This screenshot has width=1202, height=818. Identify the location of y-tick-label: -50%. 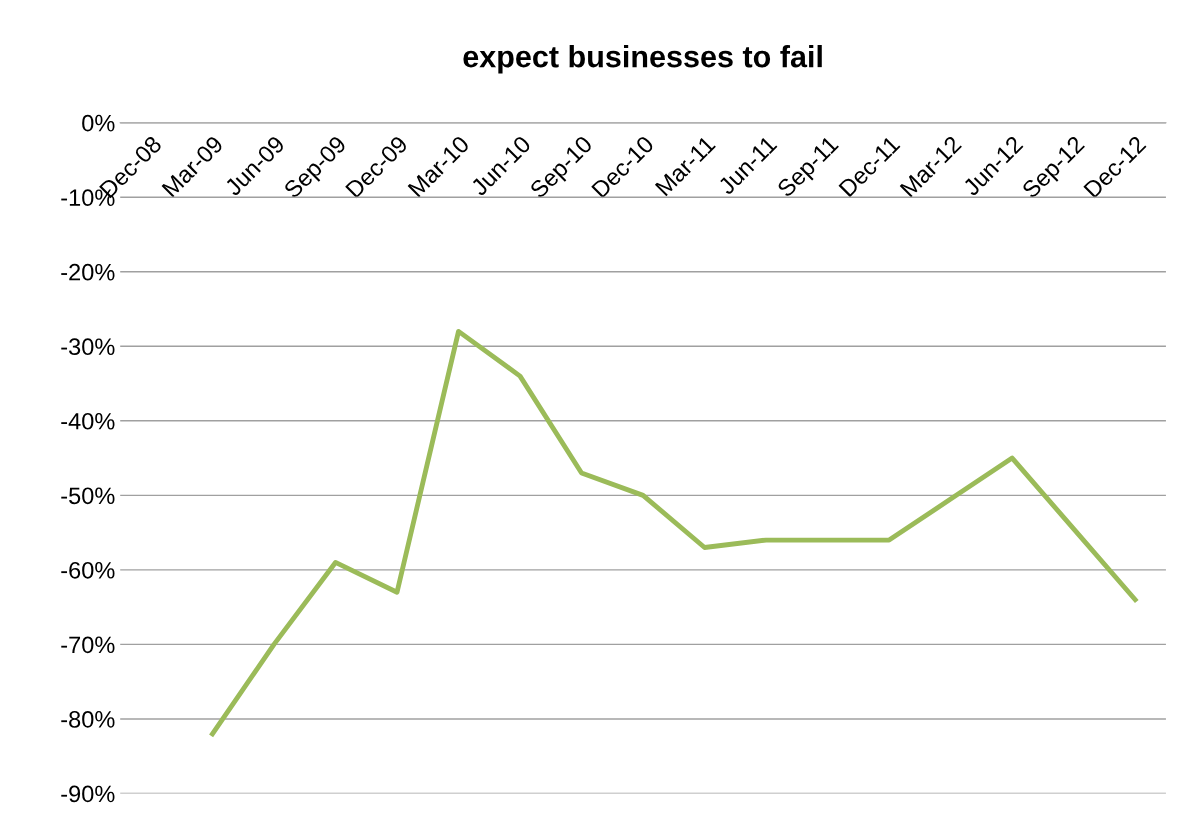
(88, 496).